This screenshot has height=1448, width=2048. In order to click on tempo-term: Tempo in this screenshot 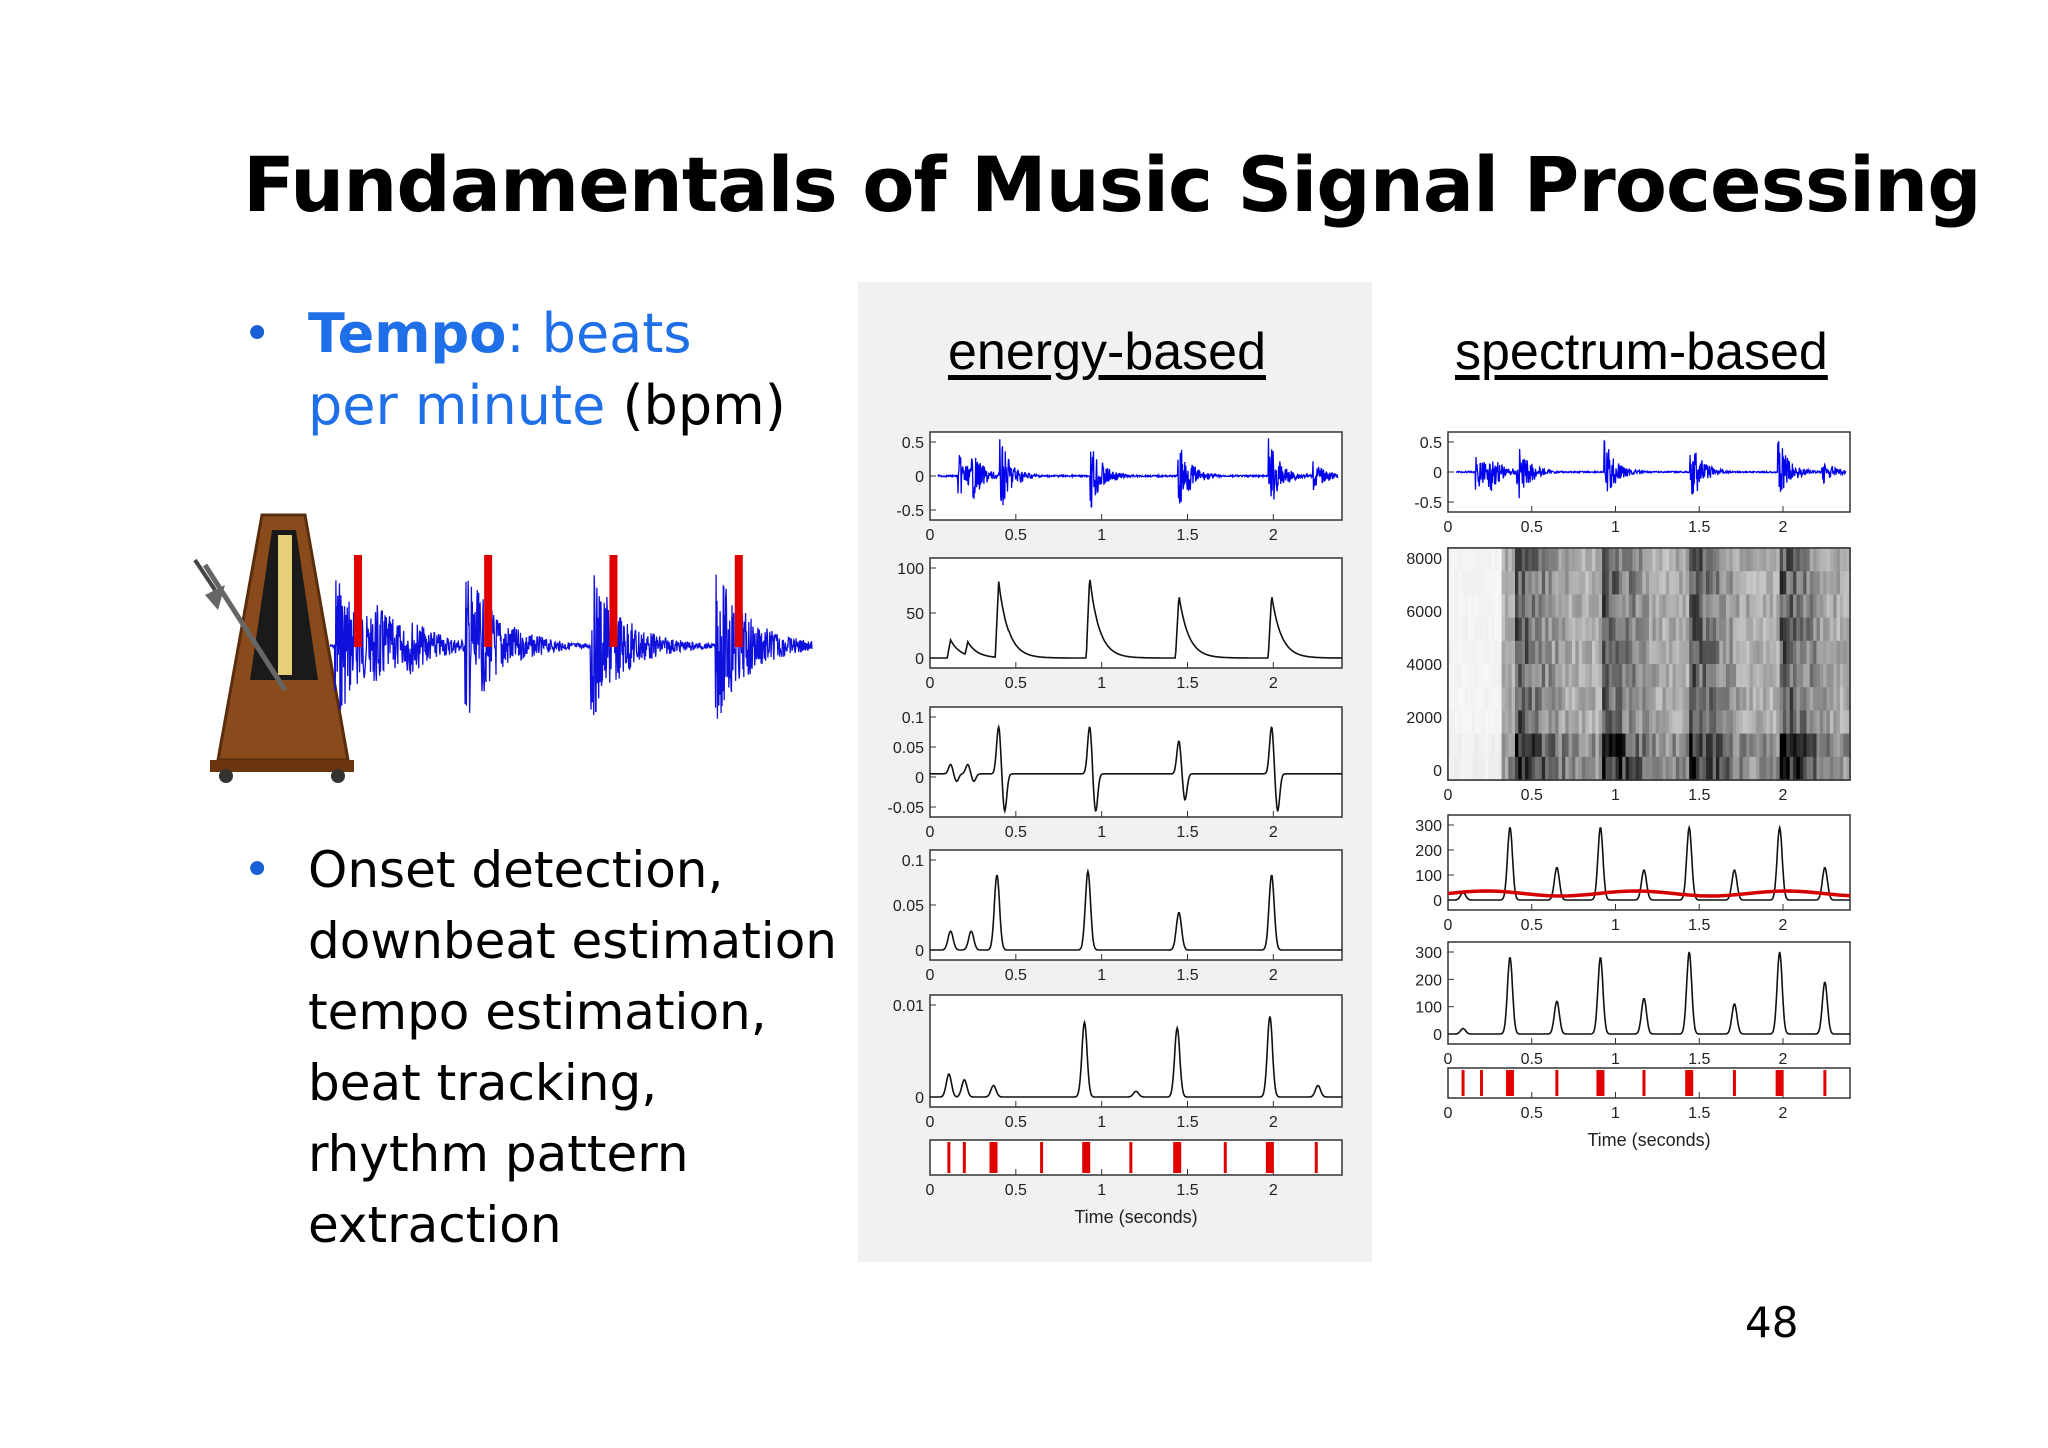, I will do `click(407, 333)`.